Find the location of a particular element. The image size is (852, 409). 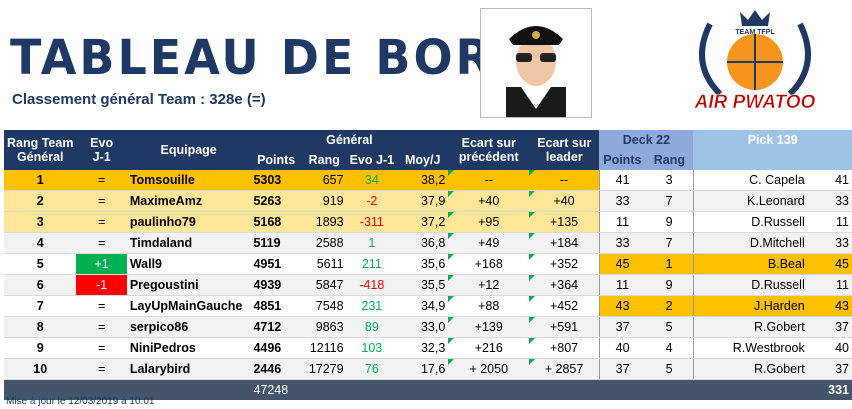

header-name: Equipage is located at coordinates (188, 150).